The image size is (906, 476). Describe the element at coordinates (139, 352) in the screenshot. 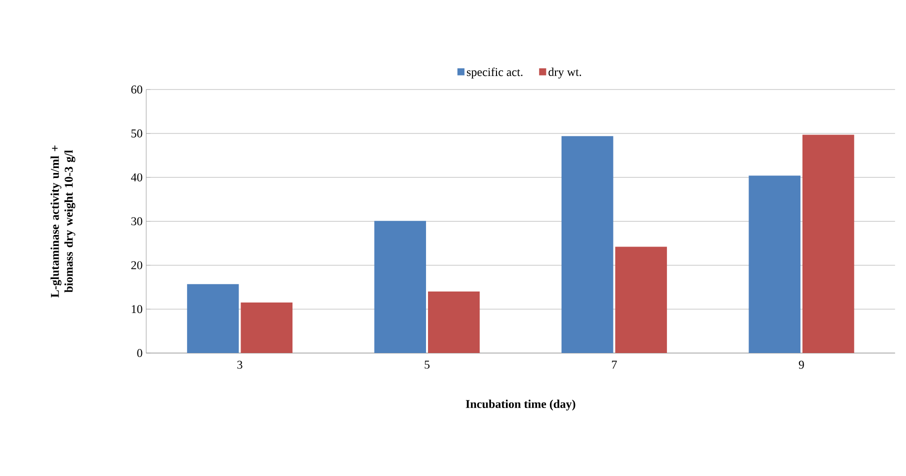

I see `y-tick-label: 0` at that location.